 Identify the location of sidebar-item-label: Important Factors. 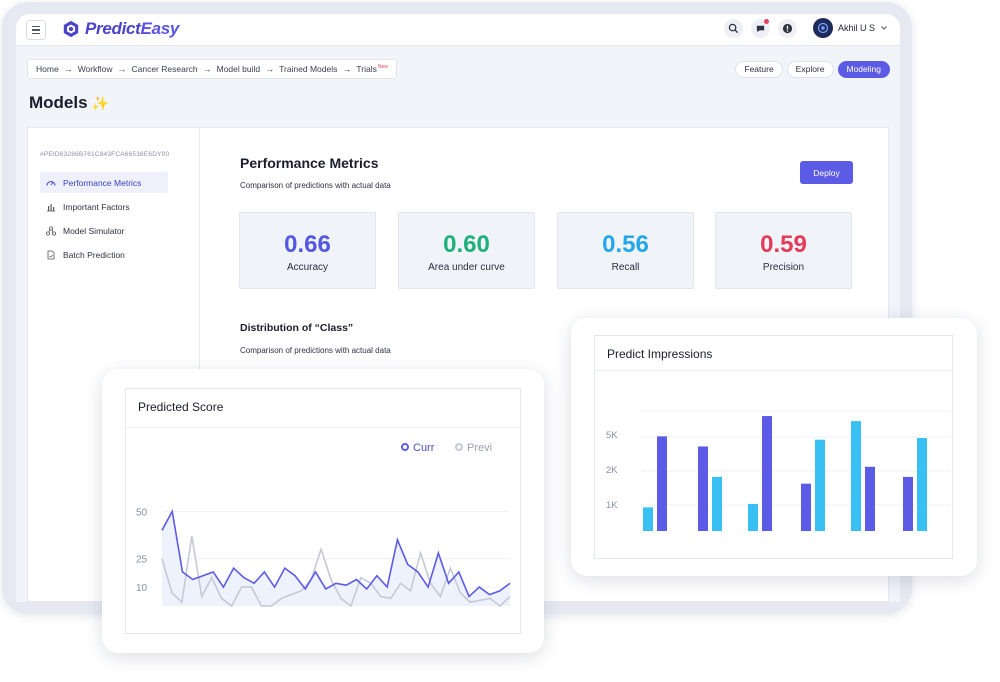
(96, 206).